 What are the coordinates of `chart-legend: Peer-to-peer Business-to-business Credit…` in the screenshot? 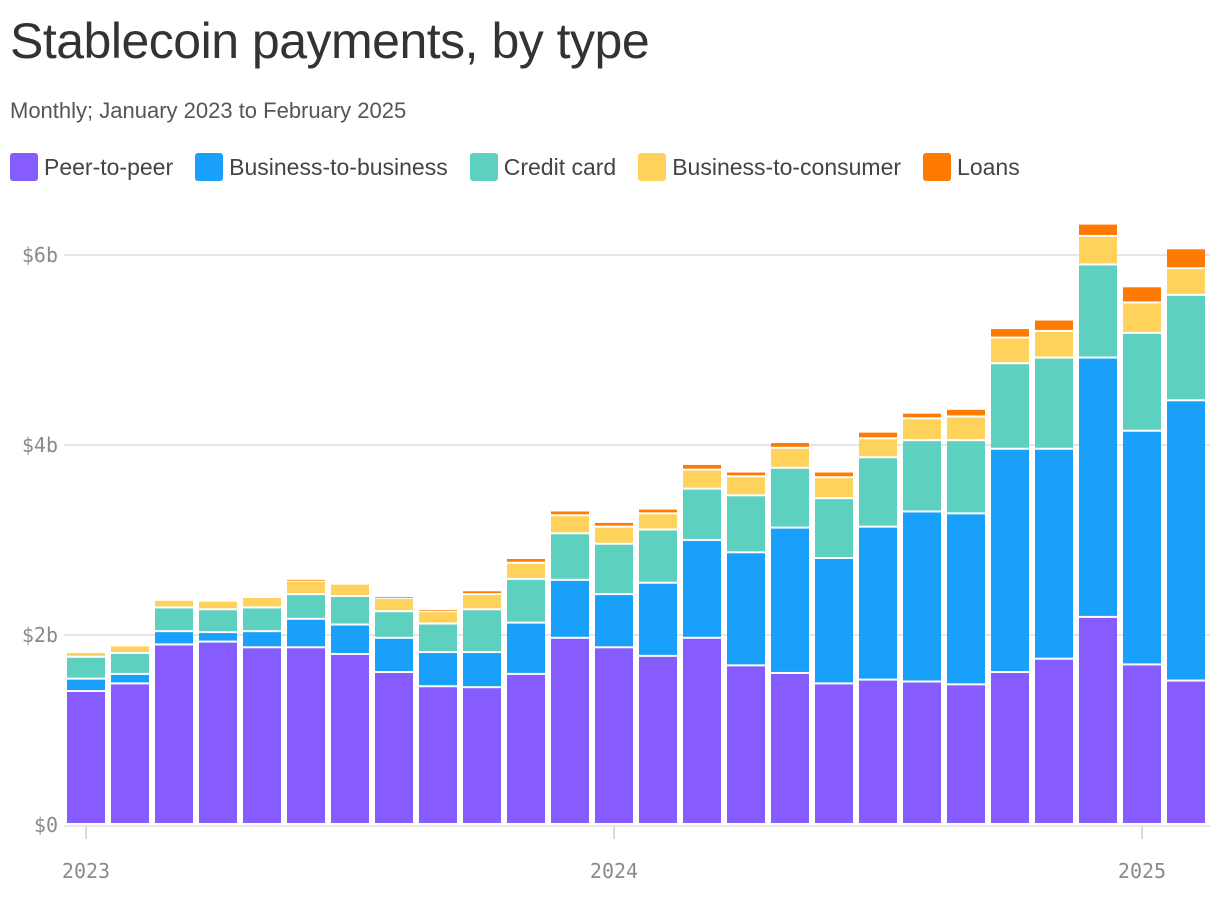 It's located at (526, 167).